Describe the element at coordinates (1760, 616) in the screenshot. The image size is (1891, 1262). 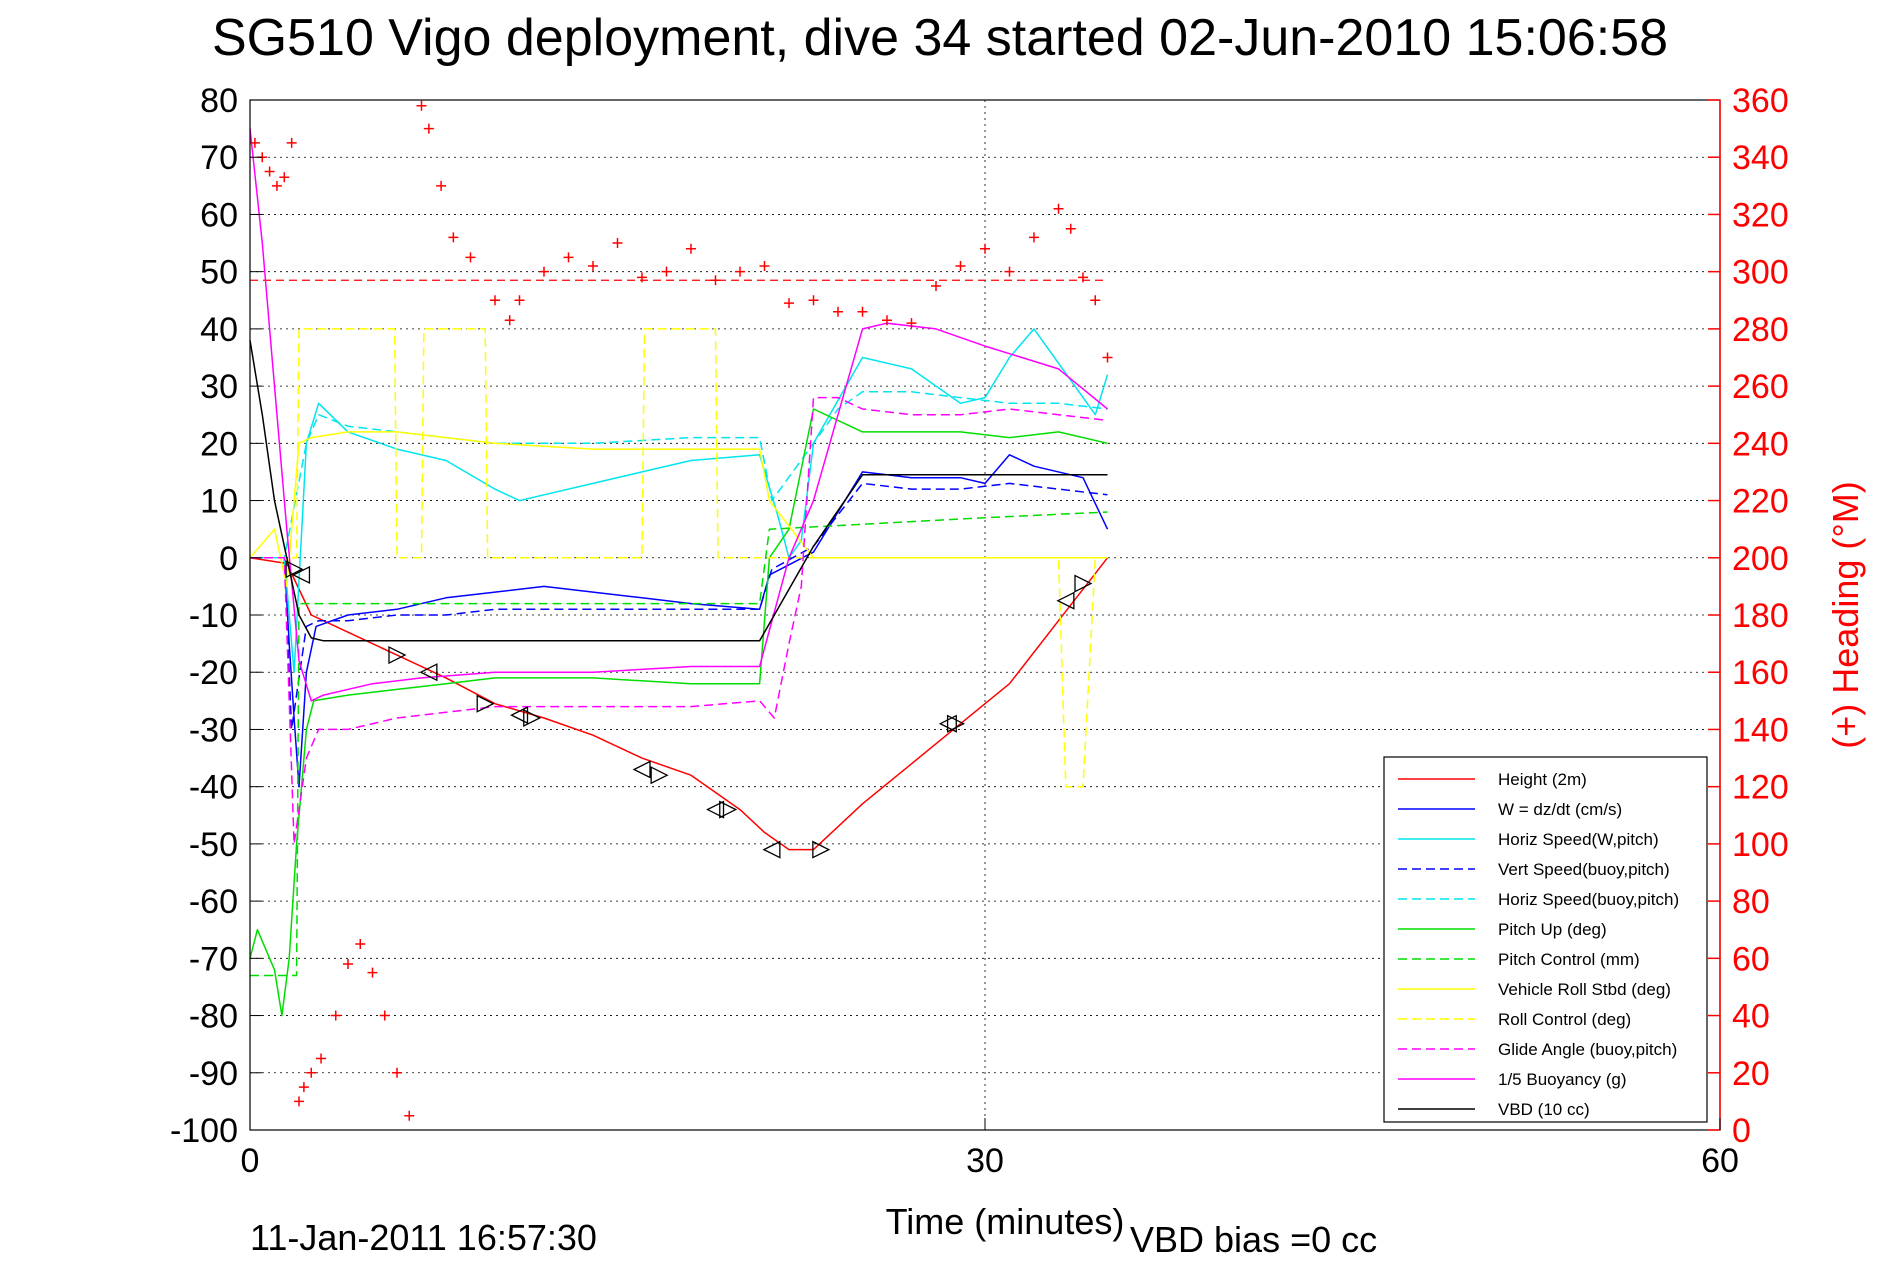
I see `right-tick-label: 180` at that location.